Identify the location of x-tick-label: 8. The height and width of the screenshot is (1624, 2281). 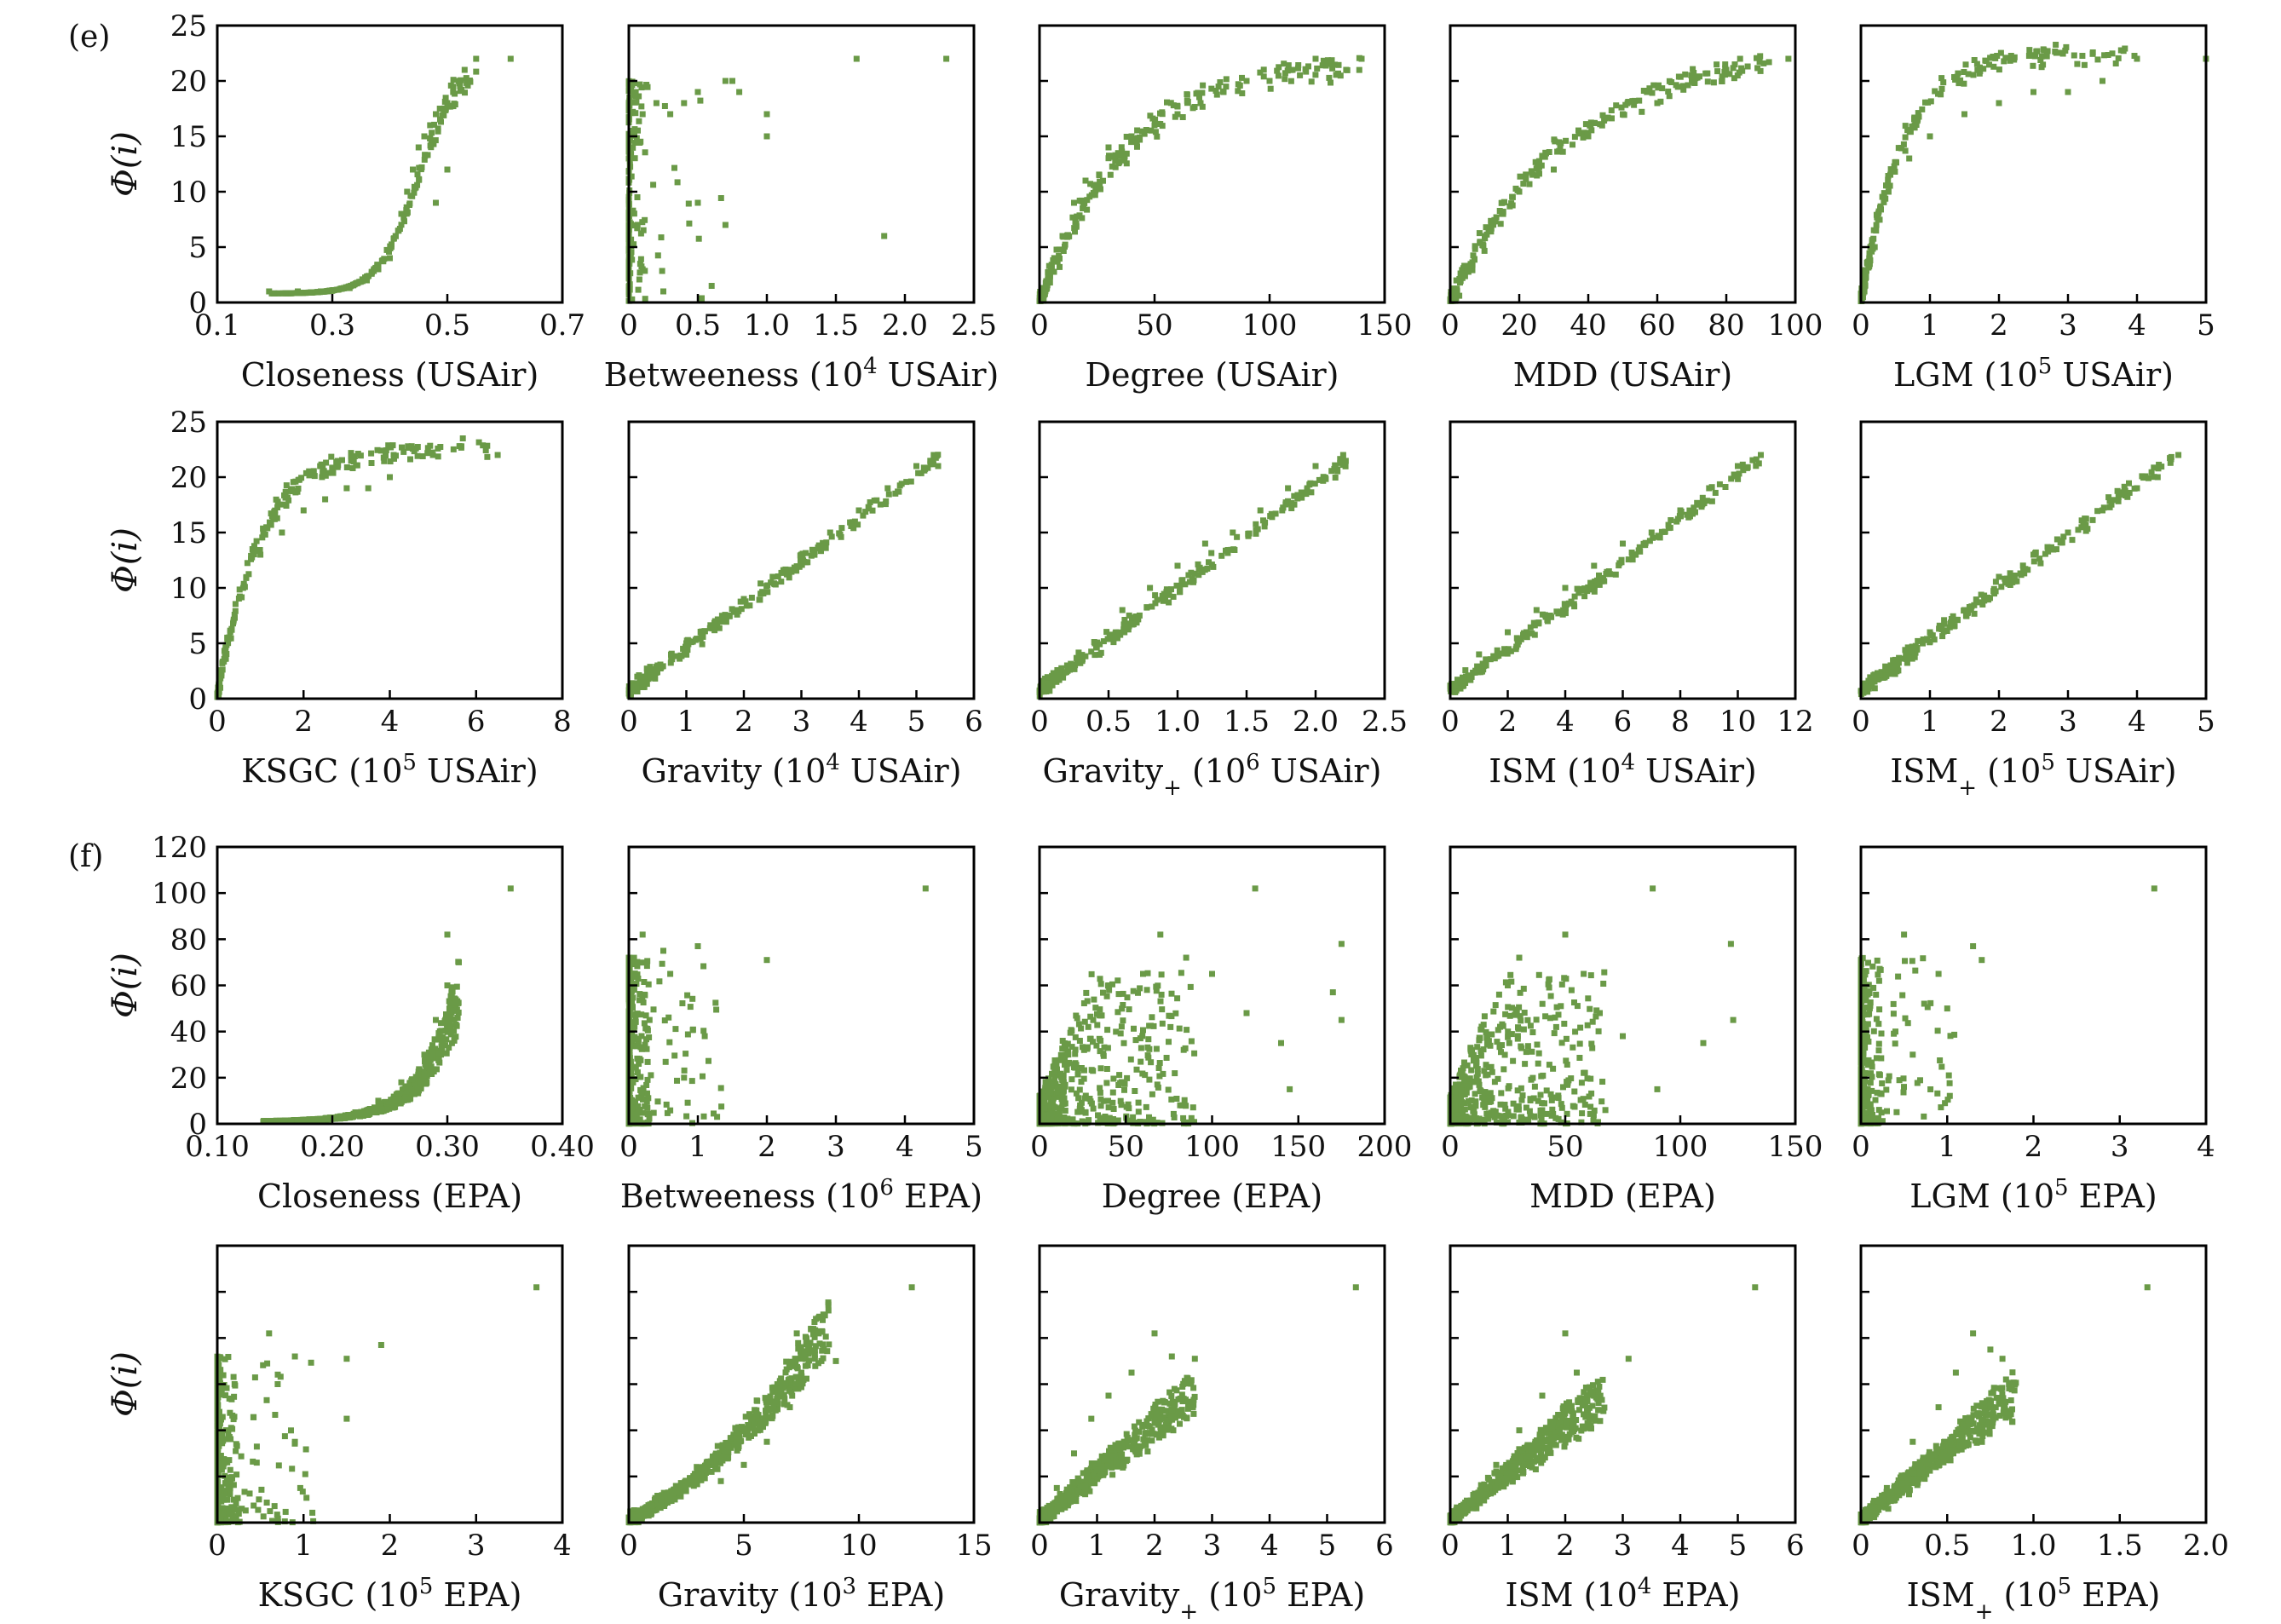
(1680, 722).